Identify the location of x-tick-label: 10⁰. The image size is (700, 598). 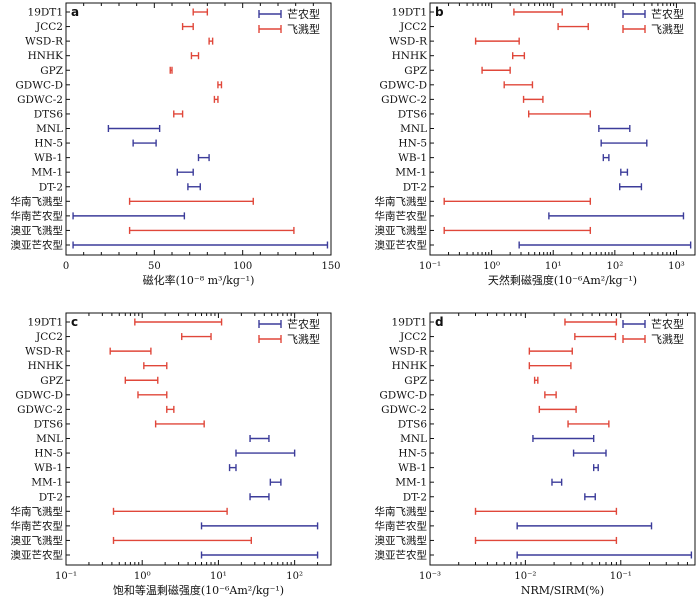
(491, 266).